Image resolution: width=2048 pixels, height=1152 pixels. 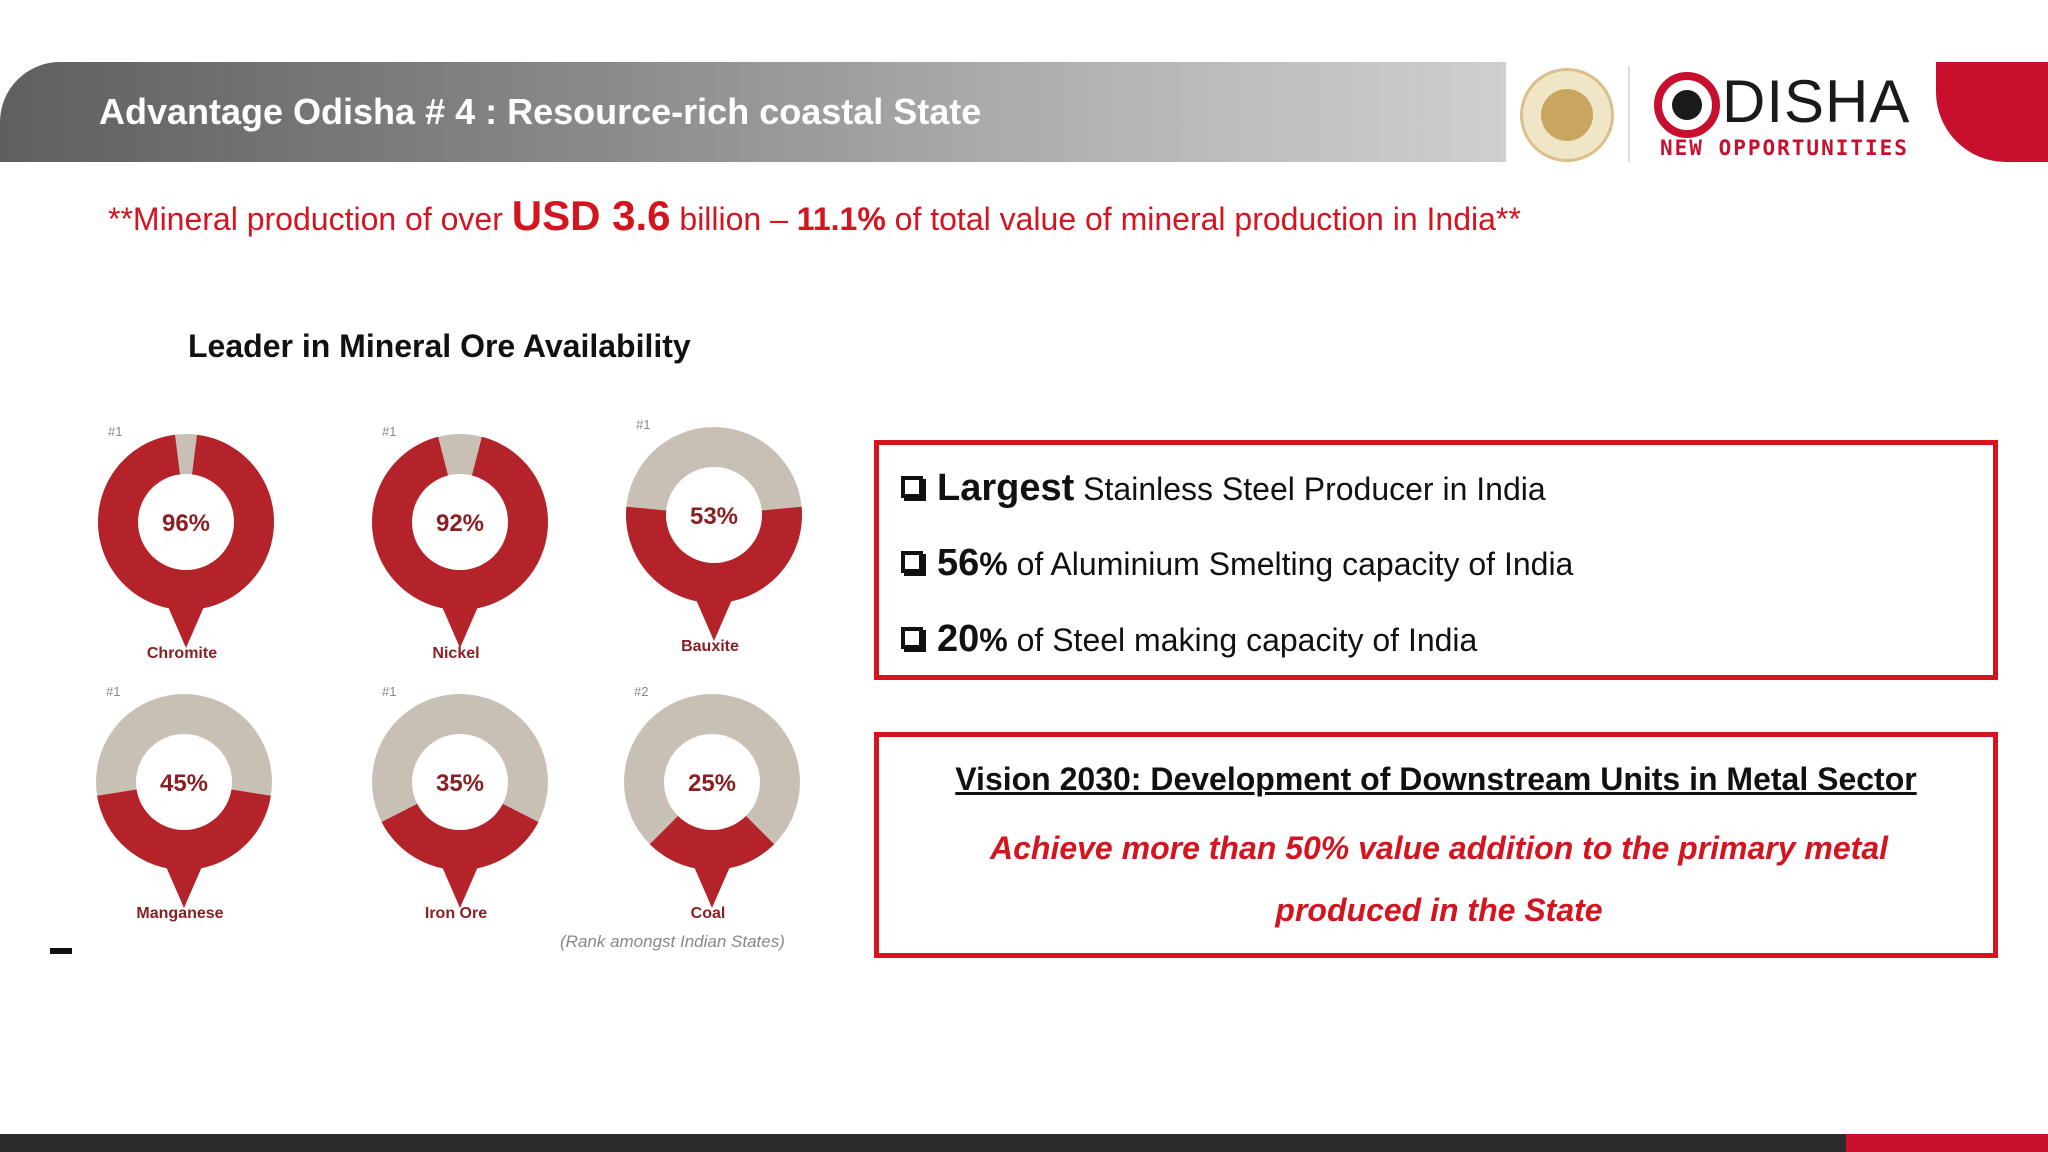 I want to click on donut-value-label: 35%, so click(x=460, y=783).